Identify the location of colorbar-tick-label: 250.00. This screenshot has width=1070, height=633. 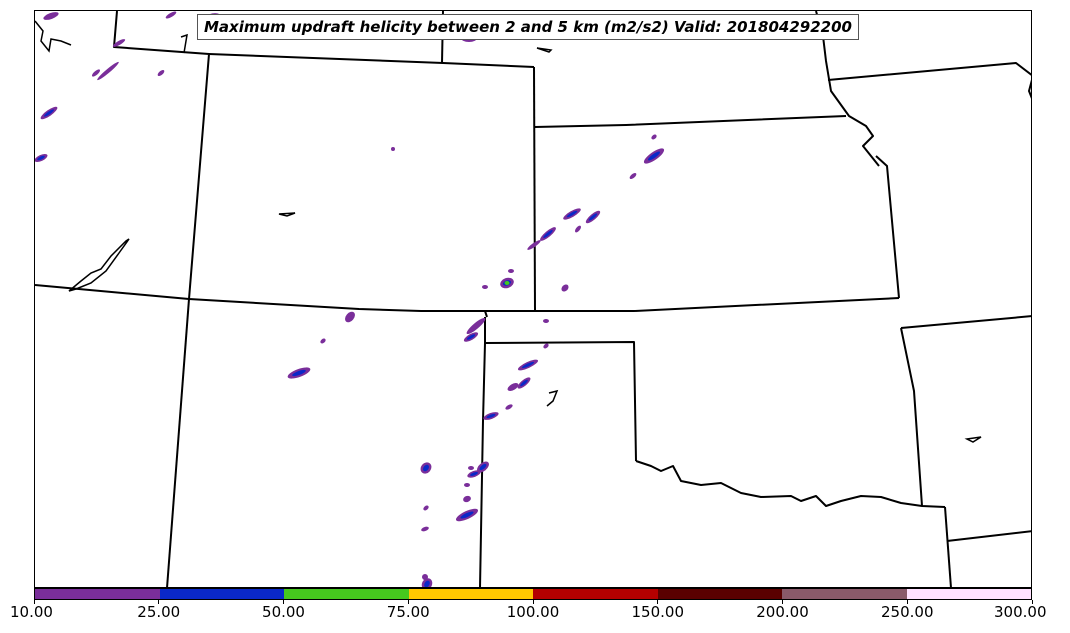
(907, 612).